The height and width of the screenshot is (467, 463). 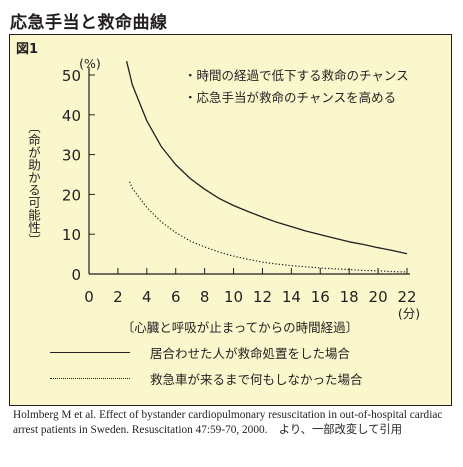 I want to click on y-axis-unit: (%), so click(x=90, y=63).